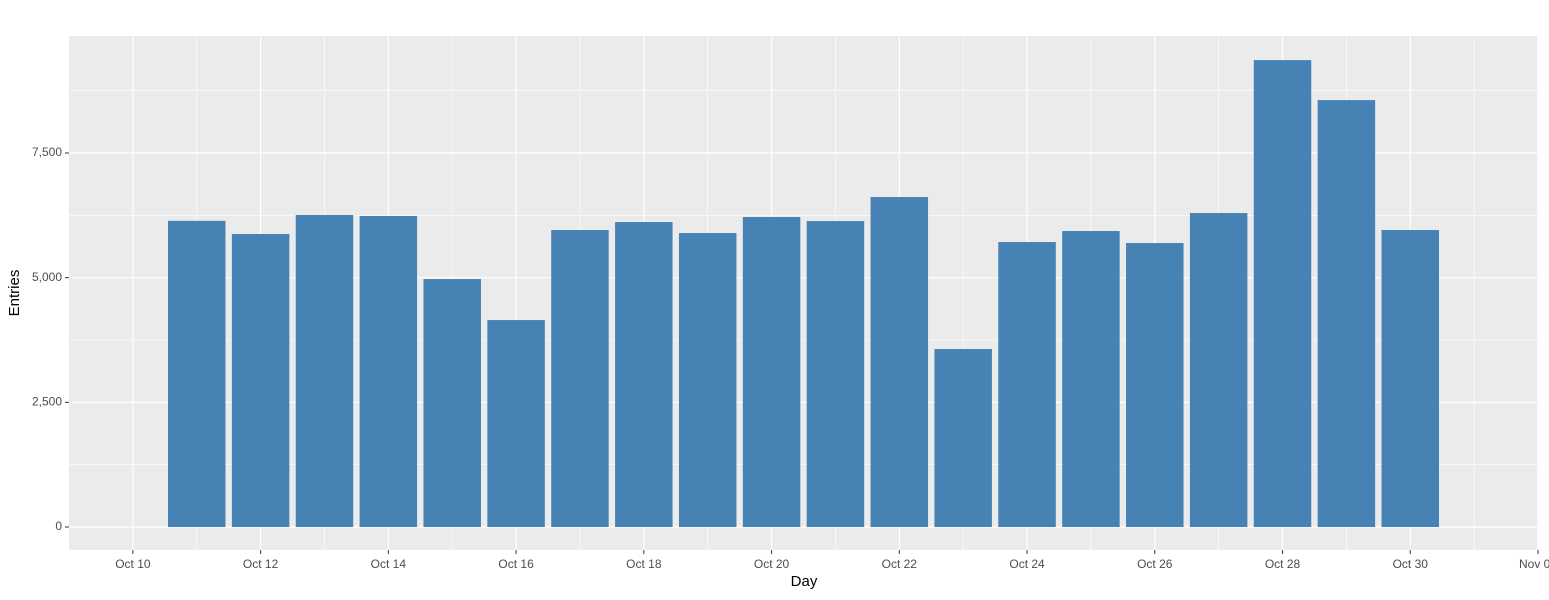 This screenshot has width=1549, height=600. What do you see at coordinates (804, 581) in the screenshot?
I see `x-axis-title: Day` at bounding box center [804, 581].